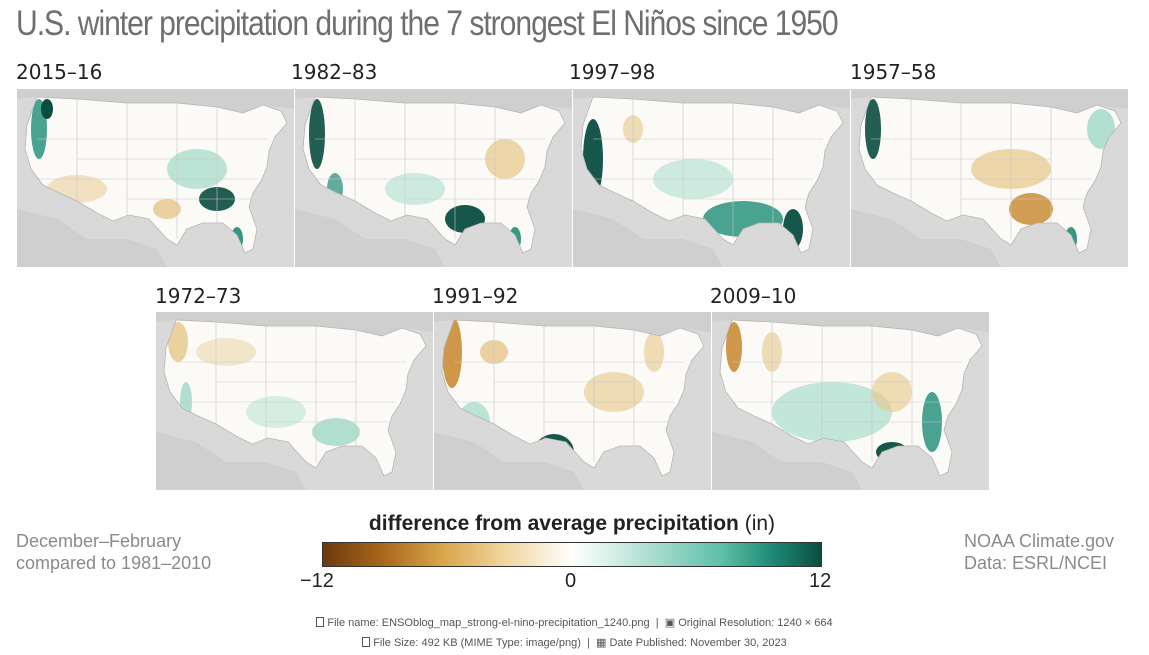  What do you see at coordinates (571, 581) in the screenshot?
I see `legend-mid-label: 0` at bounding box center [571, 581].